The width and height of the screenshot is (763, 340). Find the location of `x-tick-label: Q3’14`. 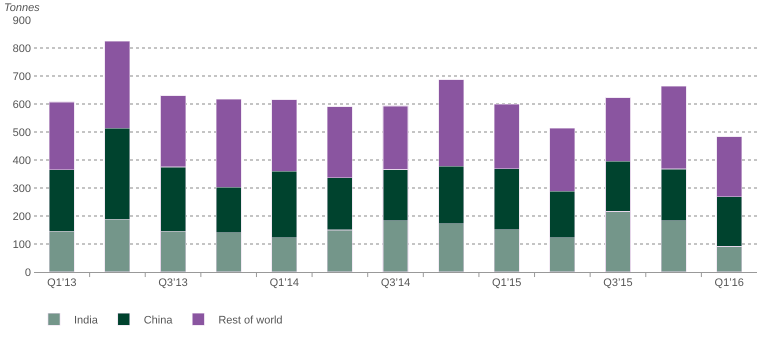

x-tick-label: Q3’14 is located at coordinates (395, 283).